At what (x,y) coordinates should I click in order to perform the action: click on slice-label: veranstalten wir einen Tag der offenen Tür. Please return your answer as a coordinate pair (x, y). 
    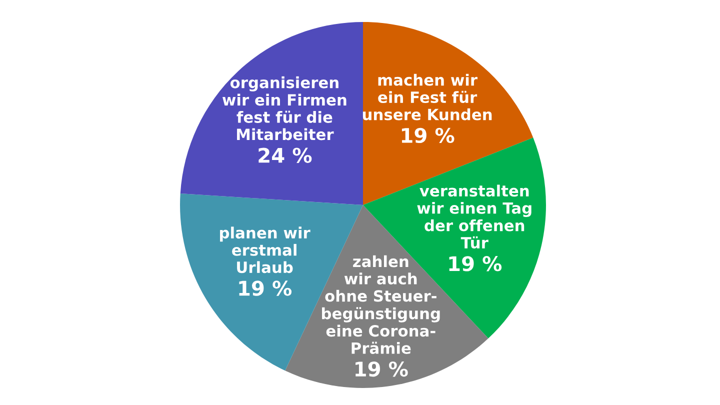
    Looking at the image, I should click on (474, 216).